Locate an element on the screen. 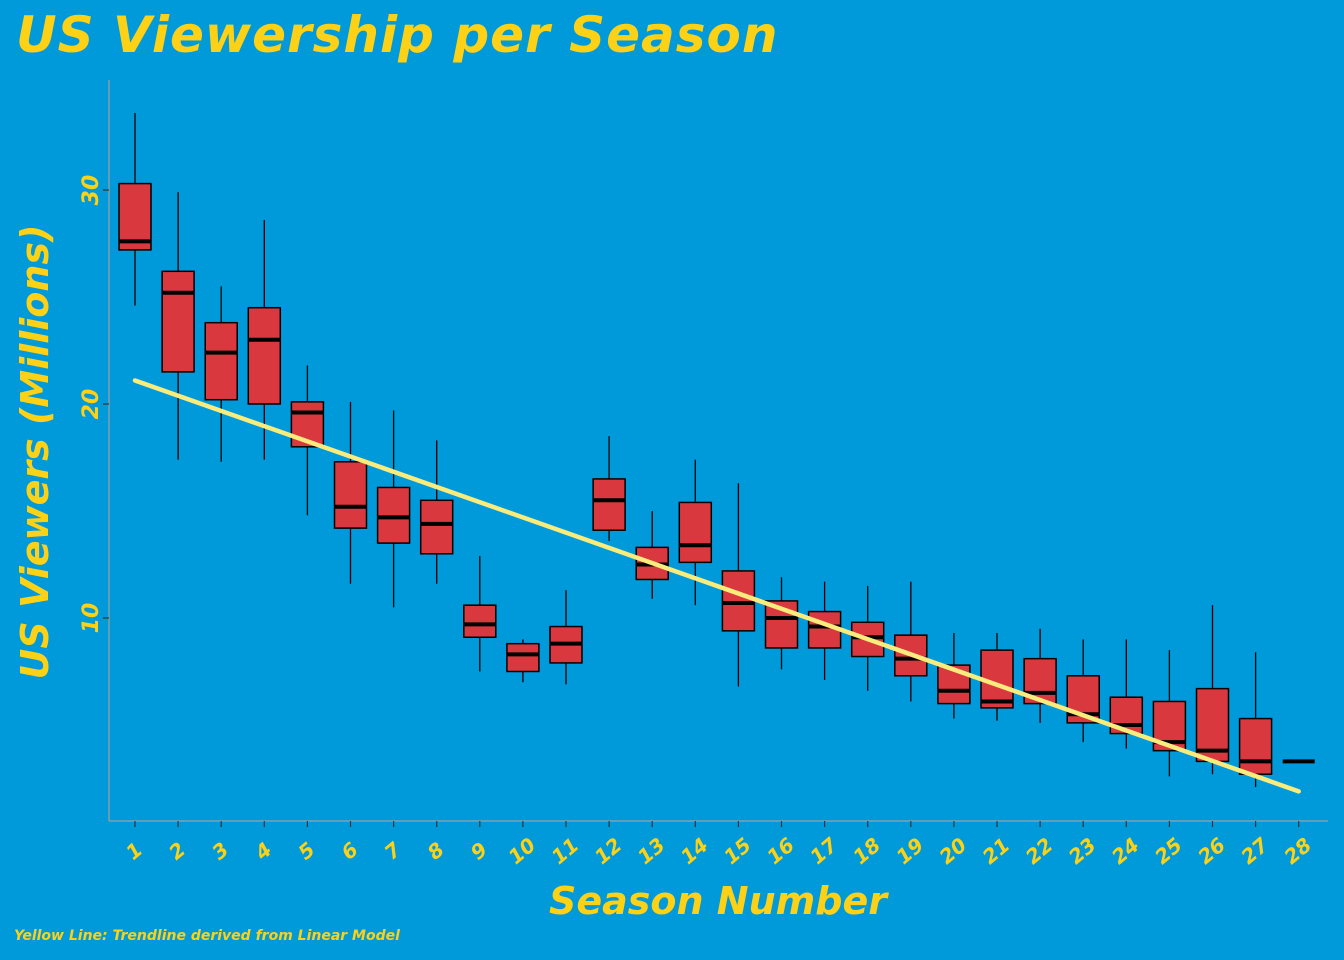  x-tick-label: 13 is located at coordinates (651, 851).